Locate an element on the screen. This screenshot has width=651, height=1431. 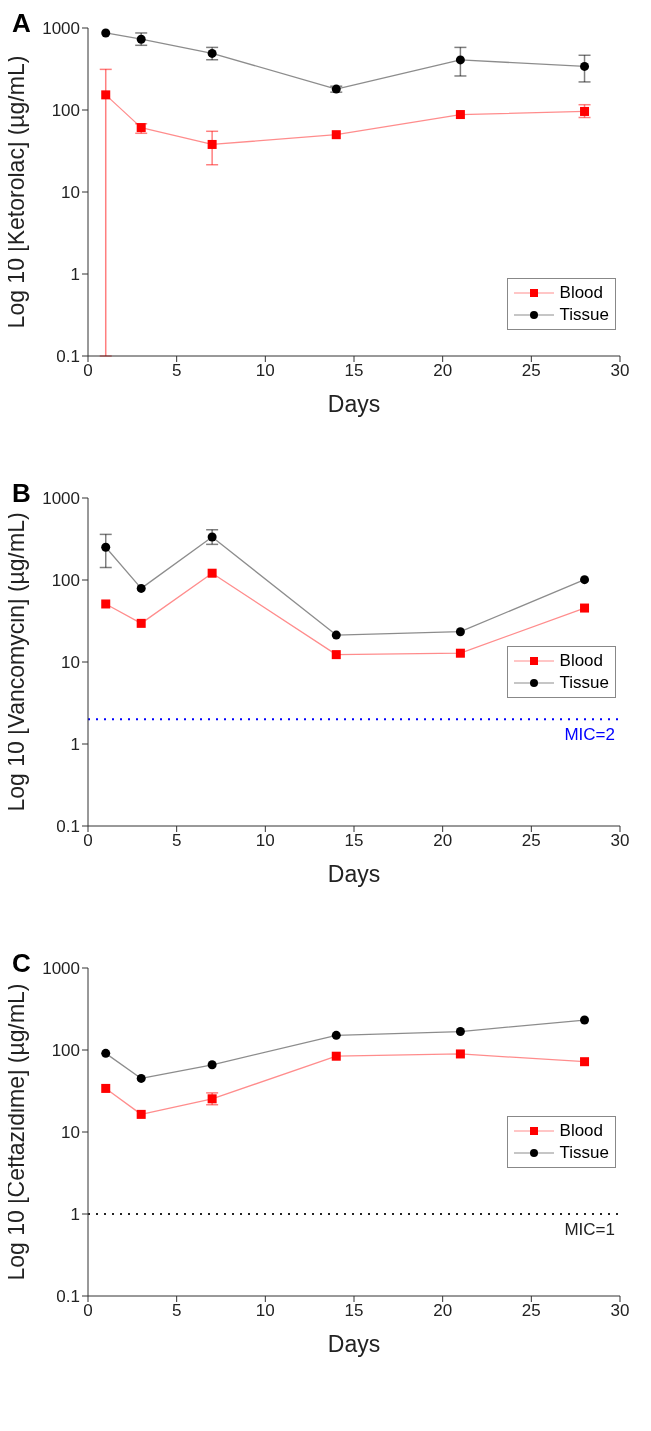
y-axis-title: Log 10 [Ketorolac] (µg/mL) is located at coordinates (16, 192).